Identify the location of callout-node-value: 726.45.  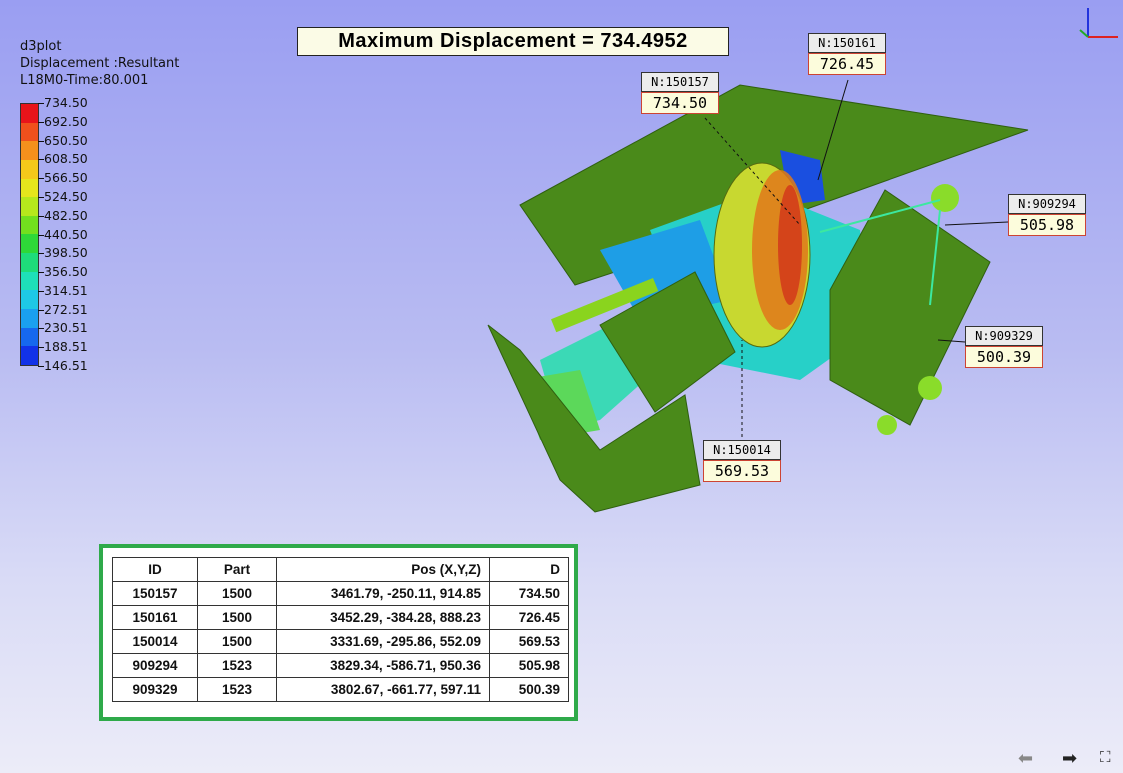
(847, 64).